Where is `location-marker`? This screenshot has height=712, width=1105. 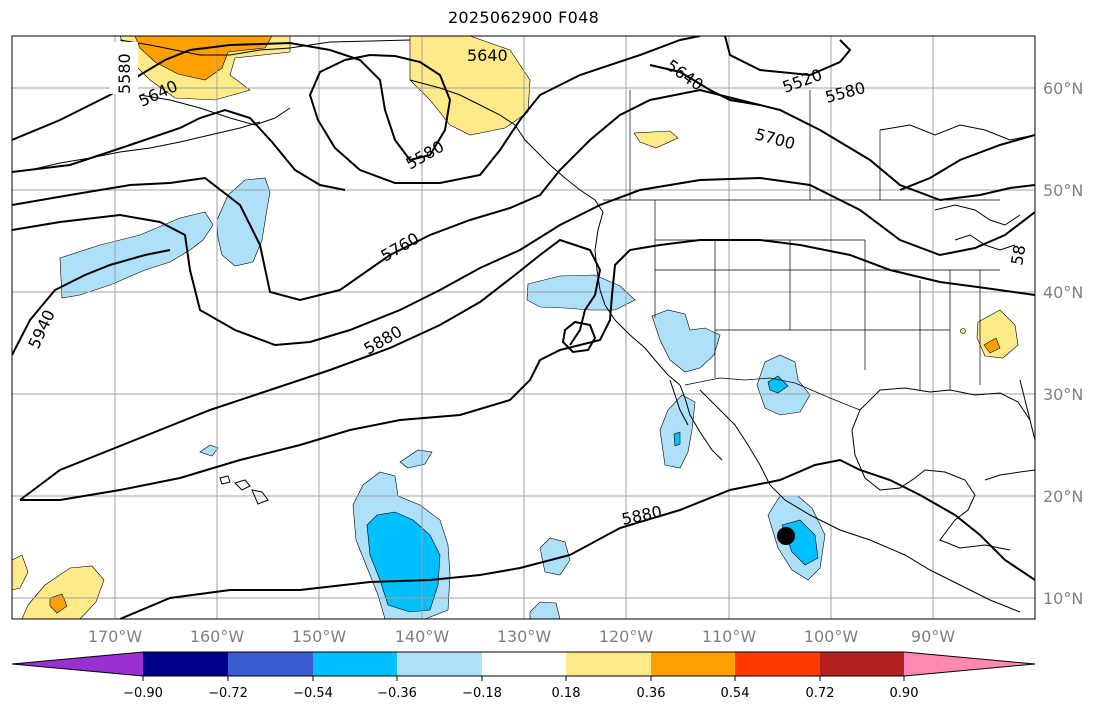
location-marker is located at coordinates (786, 536).